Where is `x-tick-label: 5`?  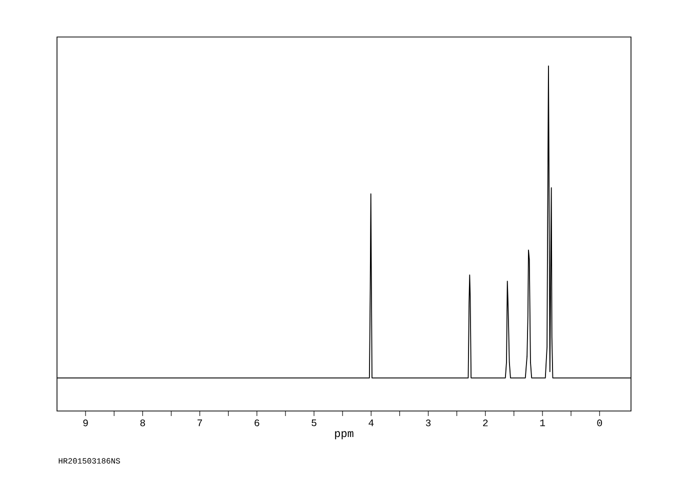 x-tick-label: 5 is located at coordinates (314, 423).